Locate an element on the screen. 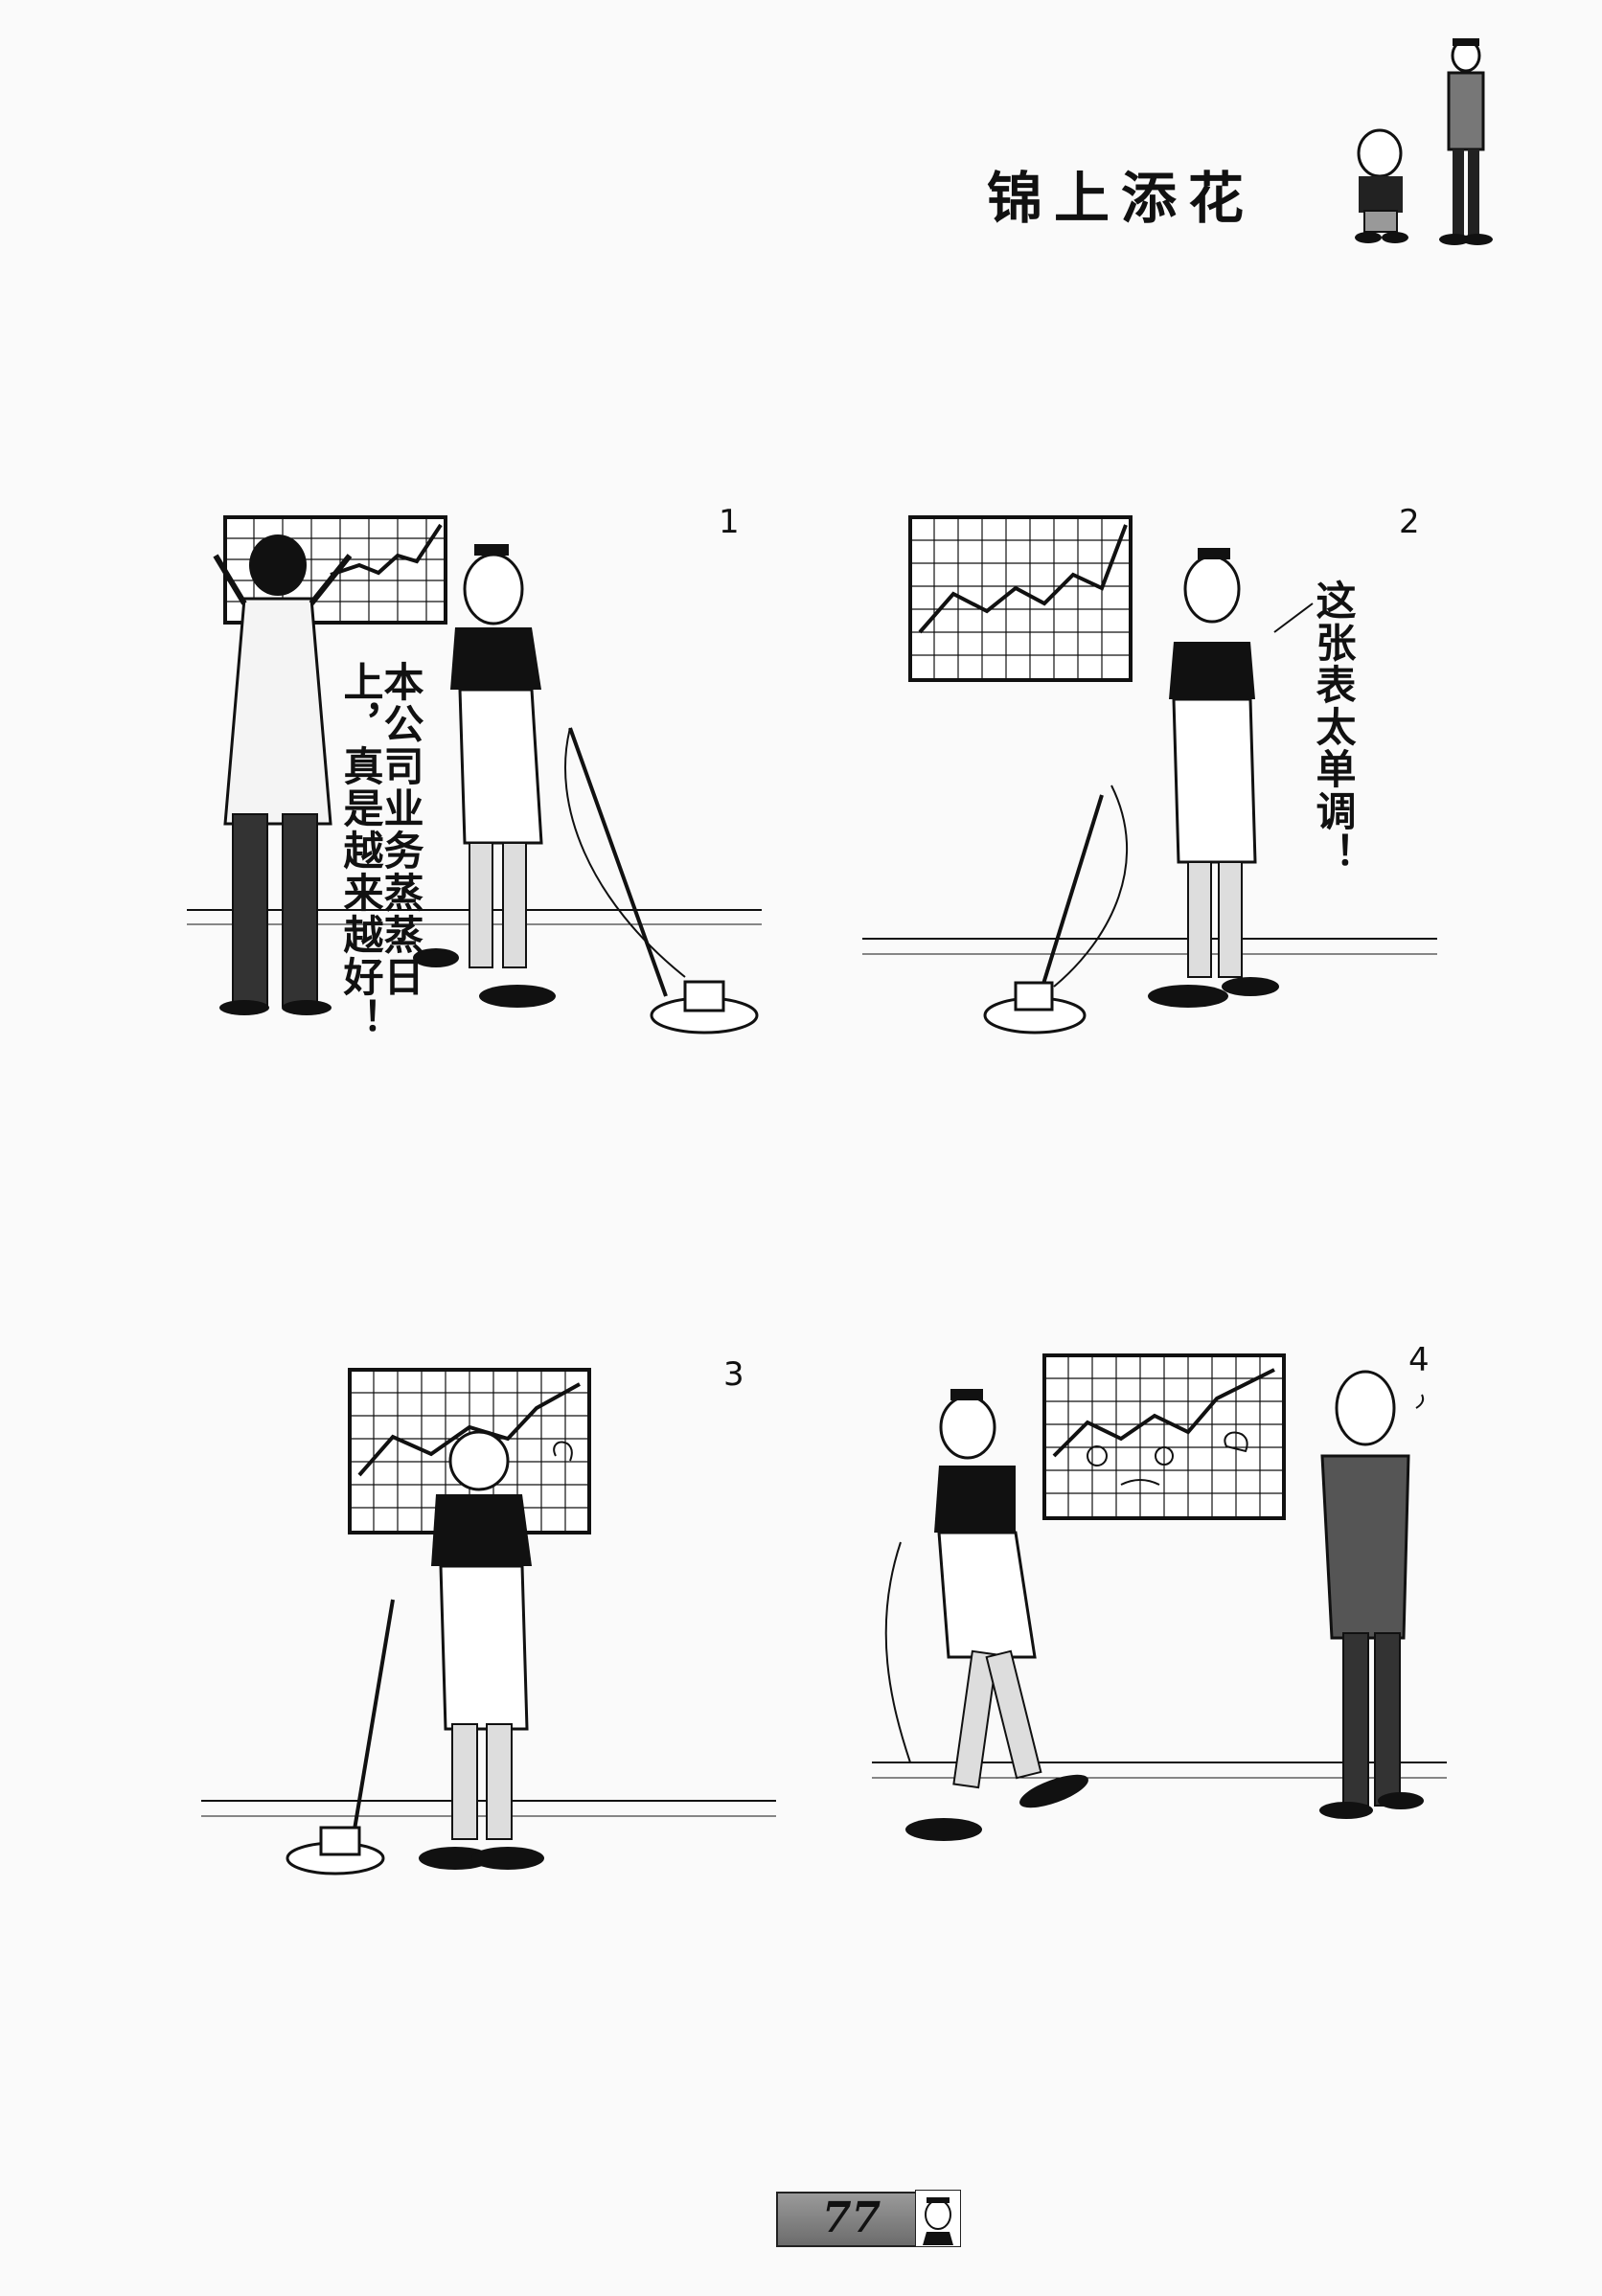 The image size is (1602, 2296). comic-panel-3: 3 is located at coordinates (489, 1648).